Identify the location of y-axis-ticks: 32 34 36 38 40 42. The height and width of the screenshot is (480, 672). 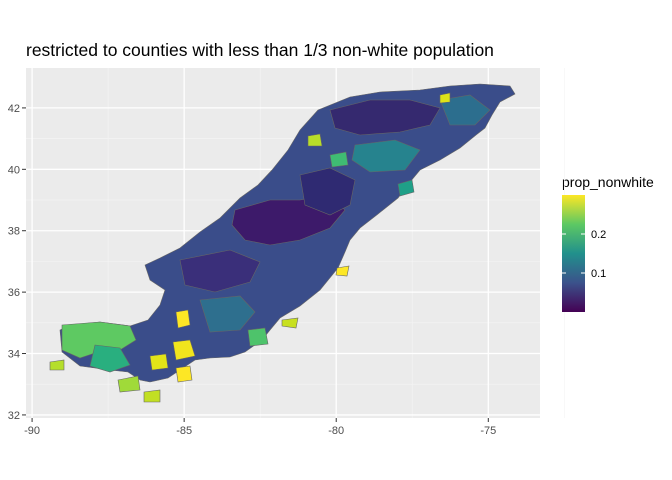
(17, 262).